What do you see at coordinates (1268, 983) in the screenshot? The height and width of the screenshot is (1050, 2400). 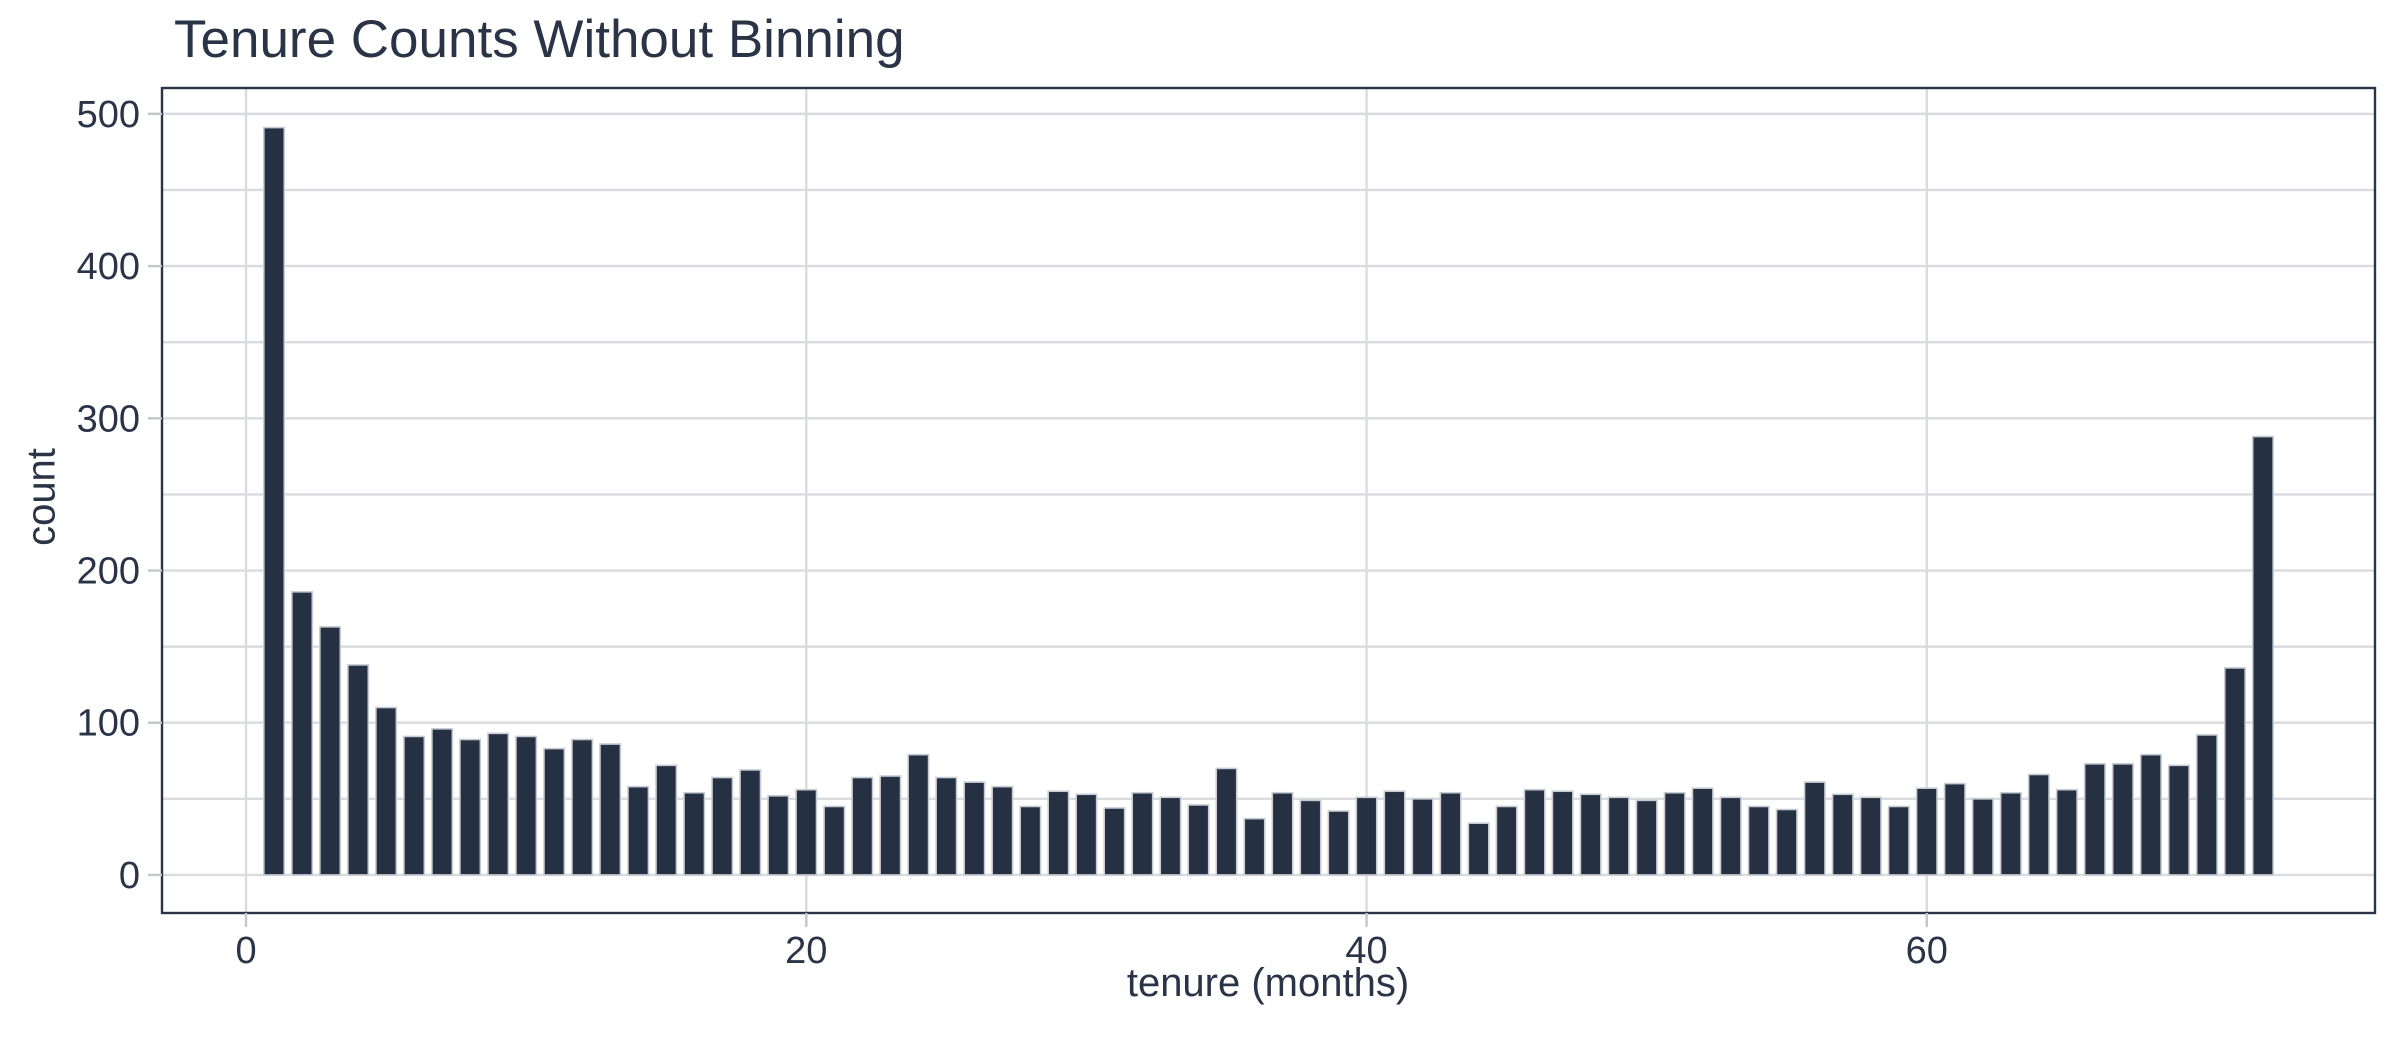 I see `x-axis-title: tenure (months)` at bounding box center [1268, 983].